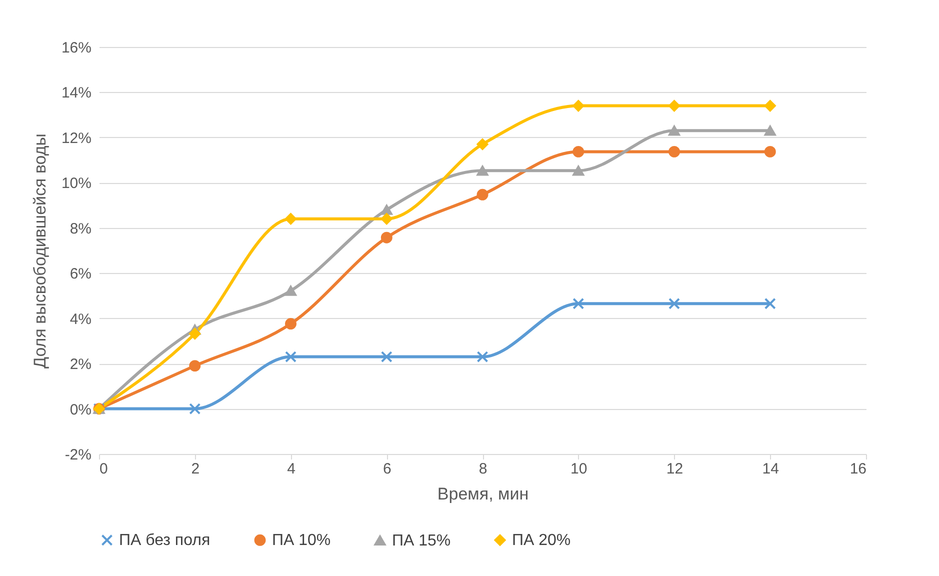  I want to click on y-tick-label: 6%, so click(81, 274).